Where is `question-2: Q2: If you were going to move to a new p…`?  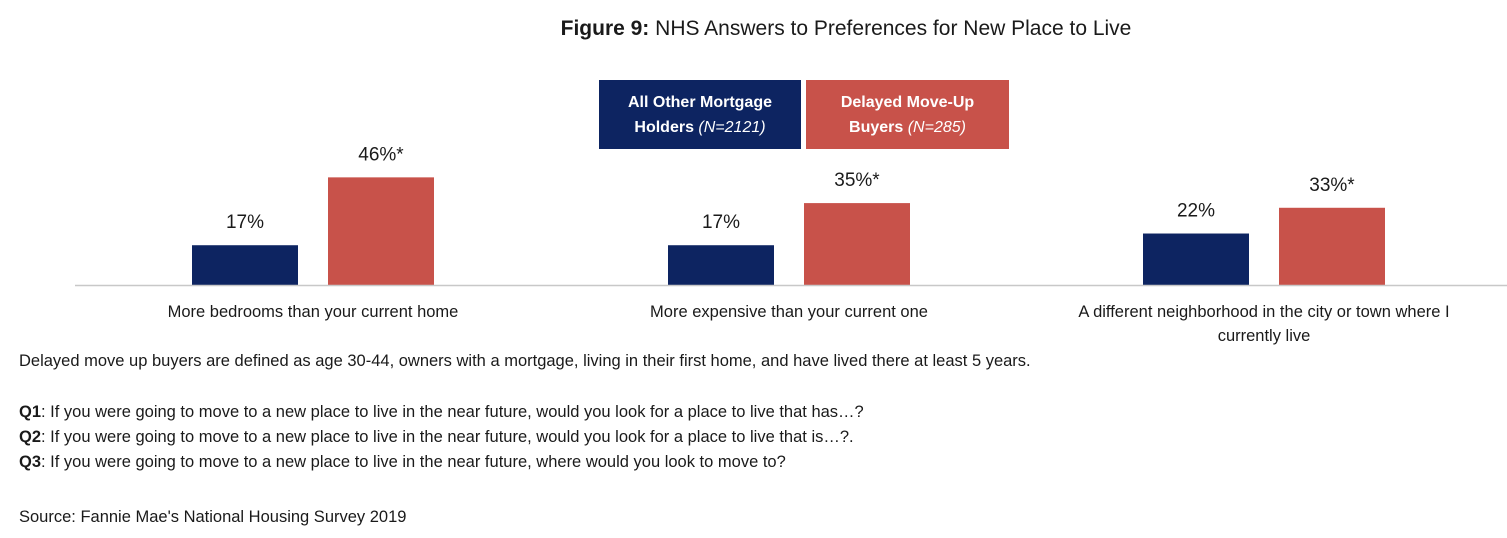 question-2: Q2: If you were going to move to a new p… is located at coordinates (436, 437).